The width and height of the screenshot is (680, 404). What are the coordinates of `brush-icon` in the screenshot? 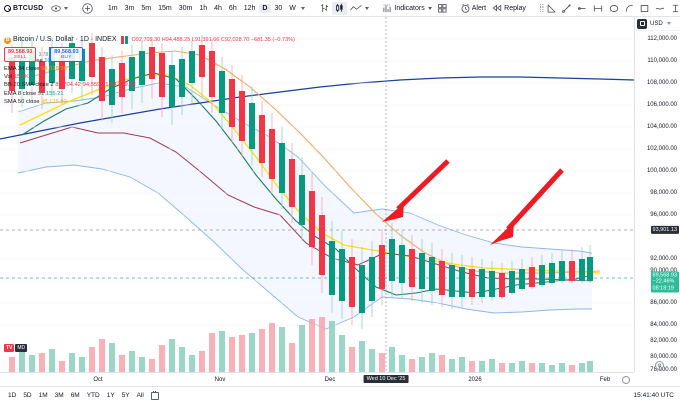 It's located at (660, 8).